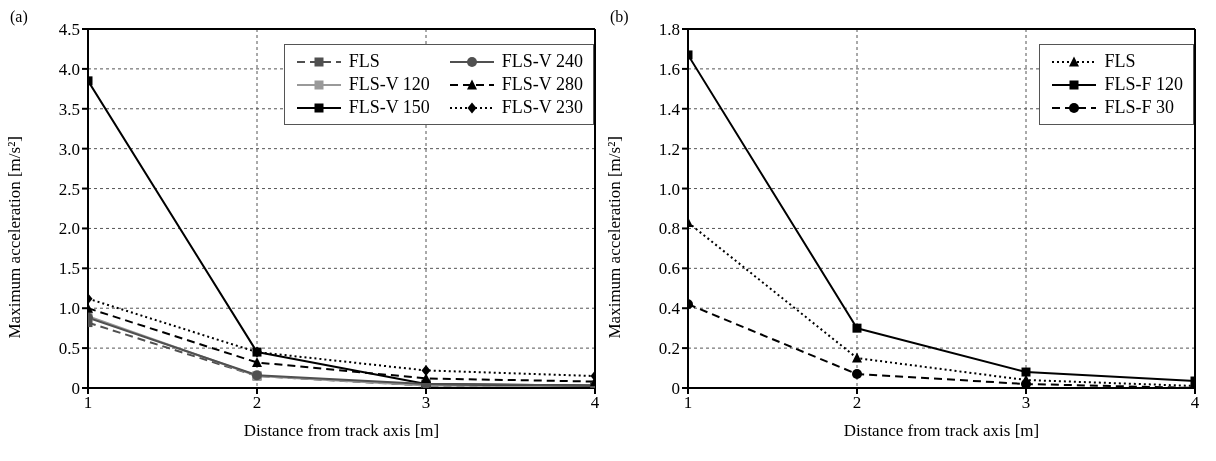  What do you see at coordinates (69, 30) in the screenshot?
I see `y-tick-label: 4.5` at bounding box center [69, 30].